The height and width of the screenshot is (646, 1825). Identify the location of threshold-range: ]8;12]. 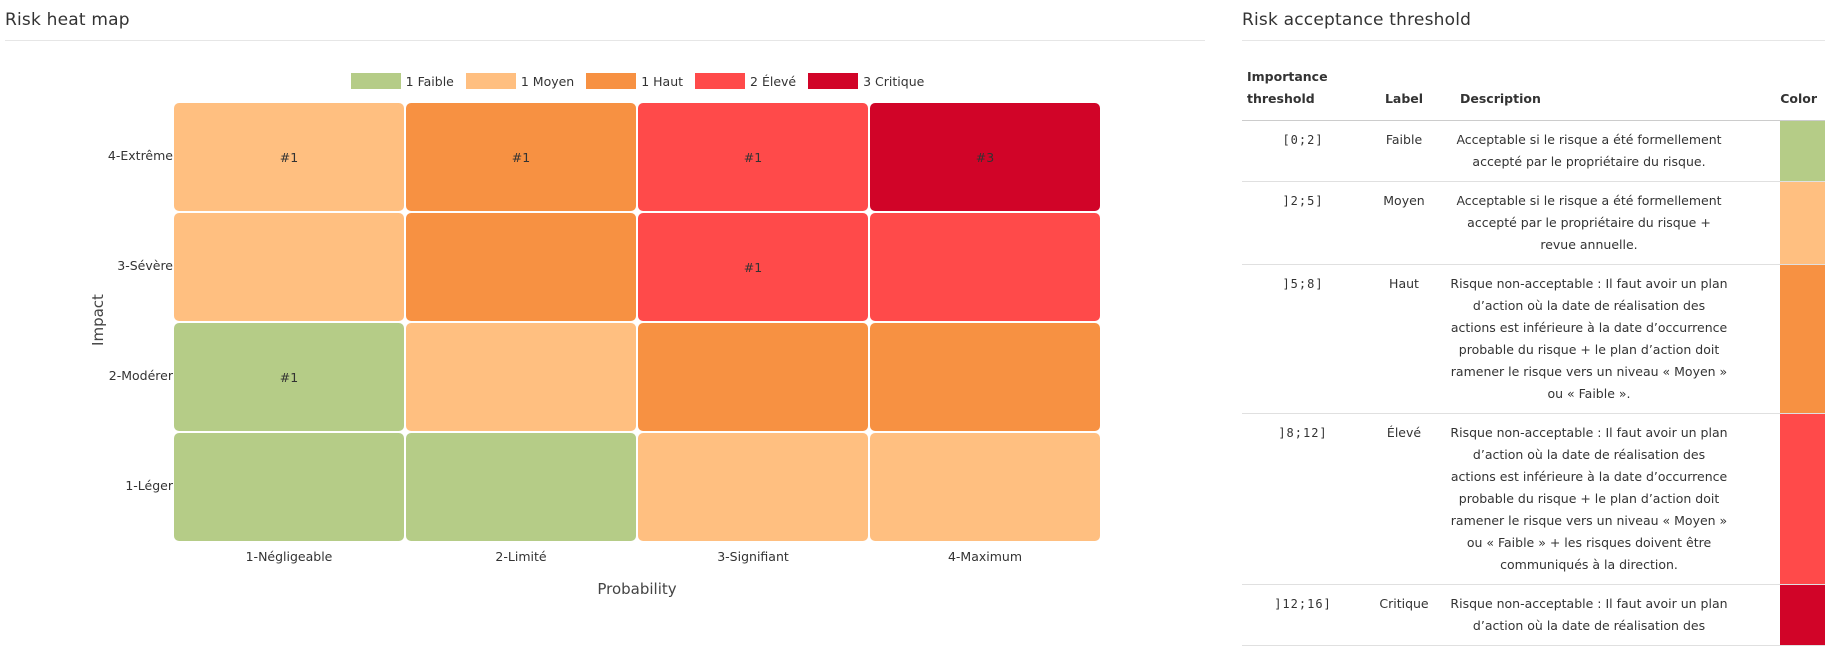
(1303, 499).